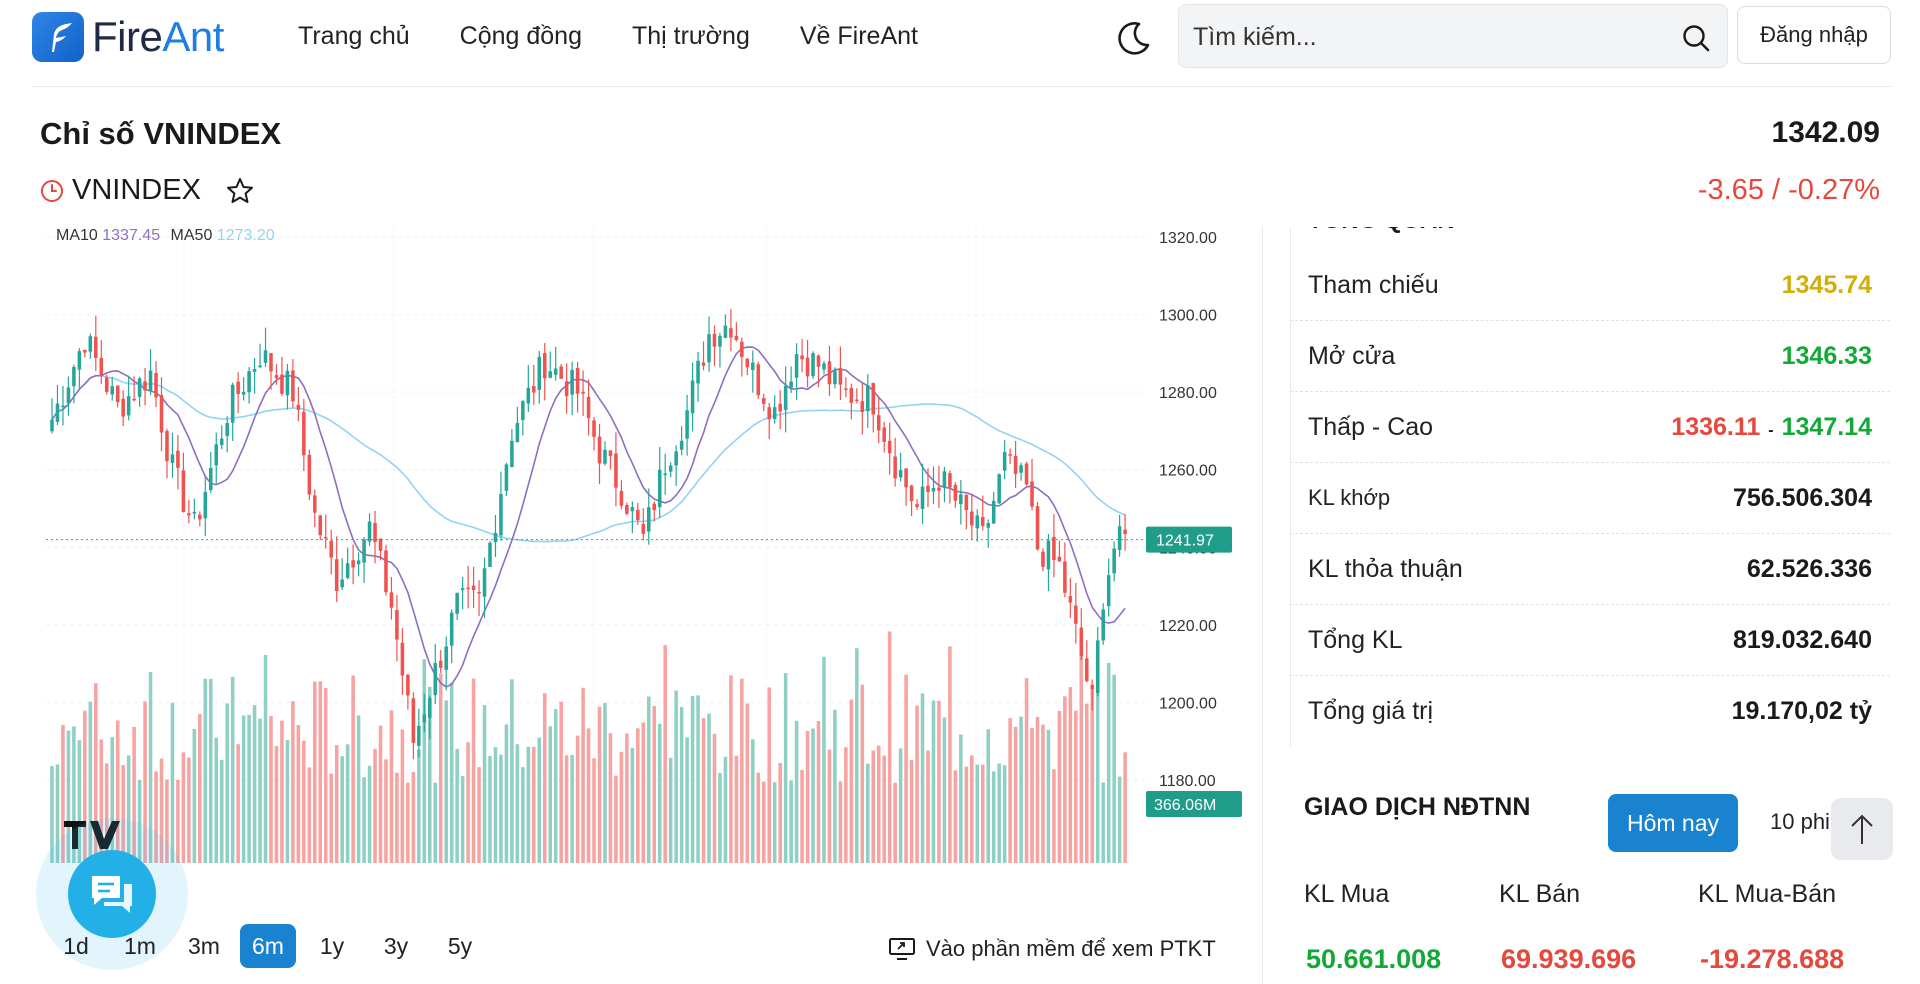  What do you see at coordinates (1673, 823) in the screenshot?
I see `today-tab-button: Hôm nay` at bounding box center [1673, 823].